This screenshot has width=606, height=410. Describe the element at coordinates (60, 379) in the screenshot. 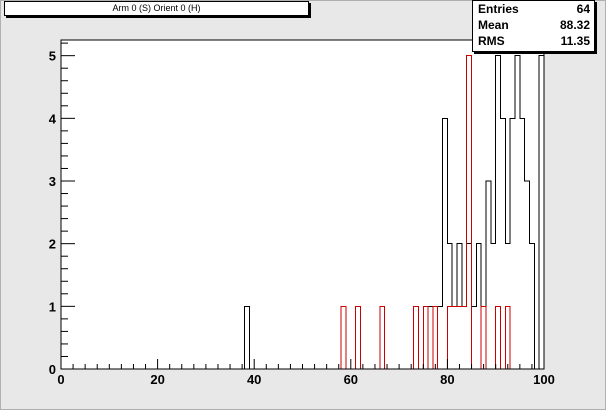

I see `x-tick-label: 0` at that location.